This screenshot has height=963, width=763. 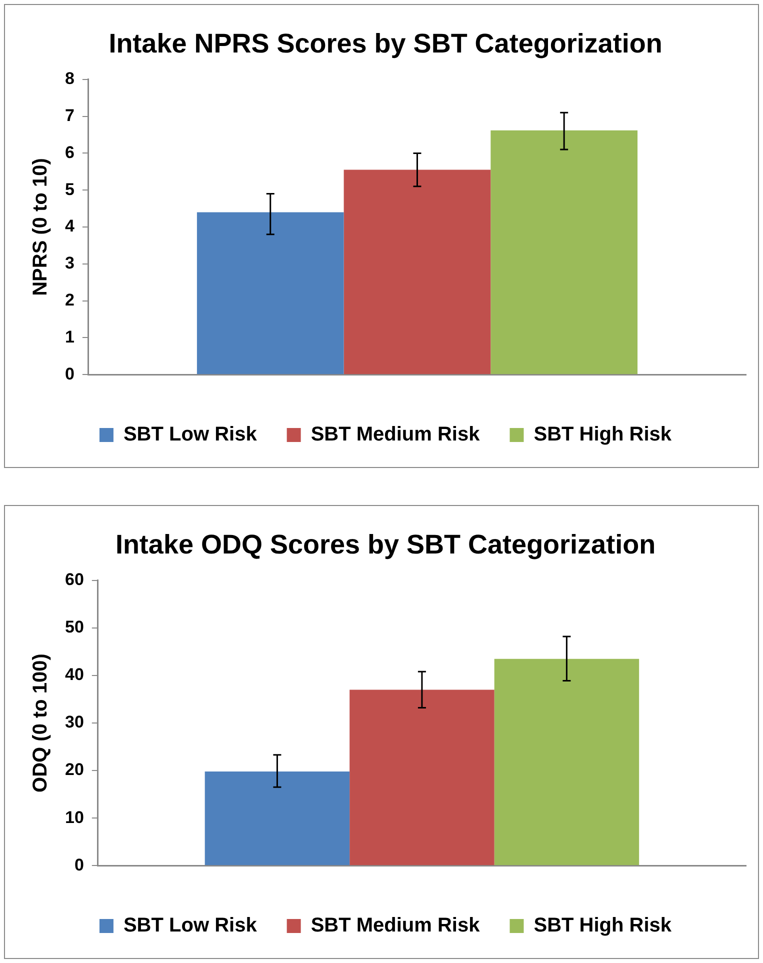 What do you see at coordinates (69, 78) in the screenshot?
I see `y-tick-label: 8` at bounding box center [69, 78].